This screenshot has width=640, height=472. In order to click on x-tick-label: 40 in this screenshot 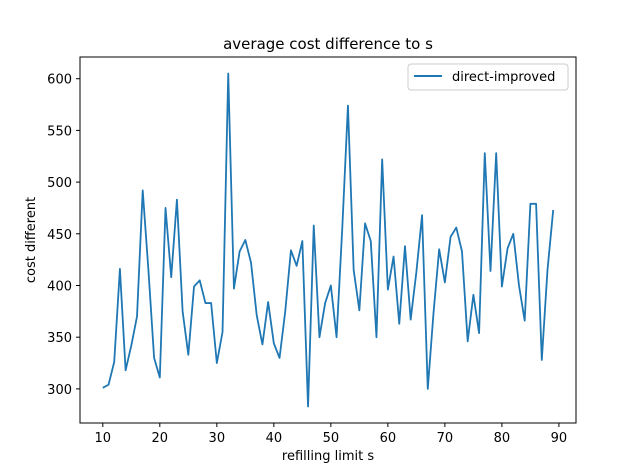, I will do `click(274, 438)`.